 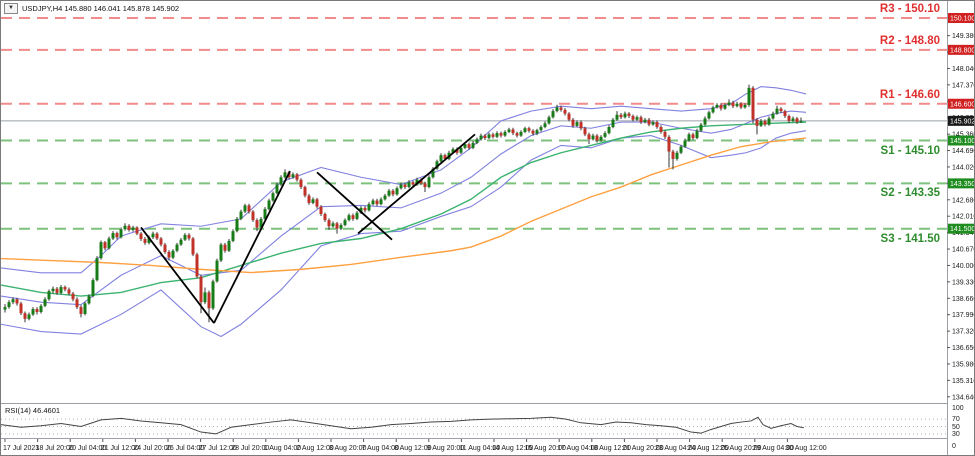 I want to click on price-badge-label: 143.350, so click(x=962, y=184).